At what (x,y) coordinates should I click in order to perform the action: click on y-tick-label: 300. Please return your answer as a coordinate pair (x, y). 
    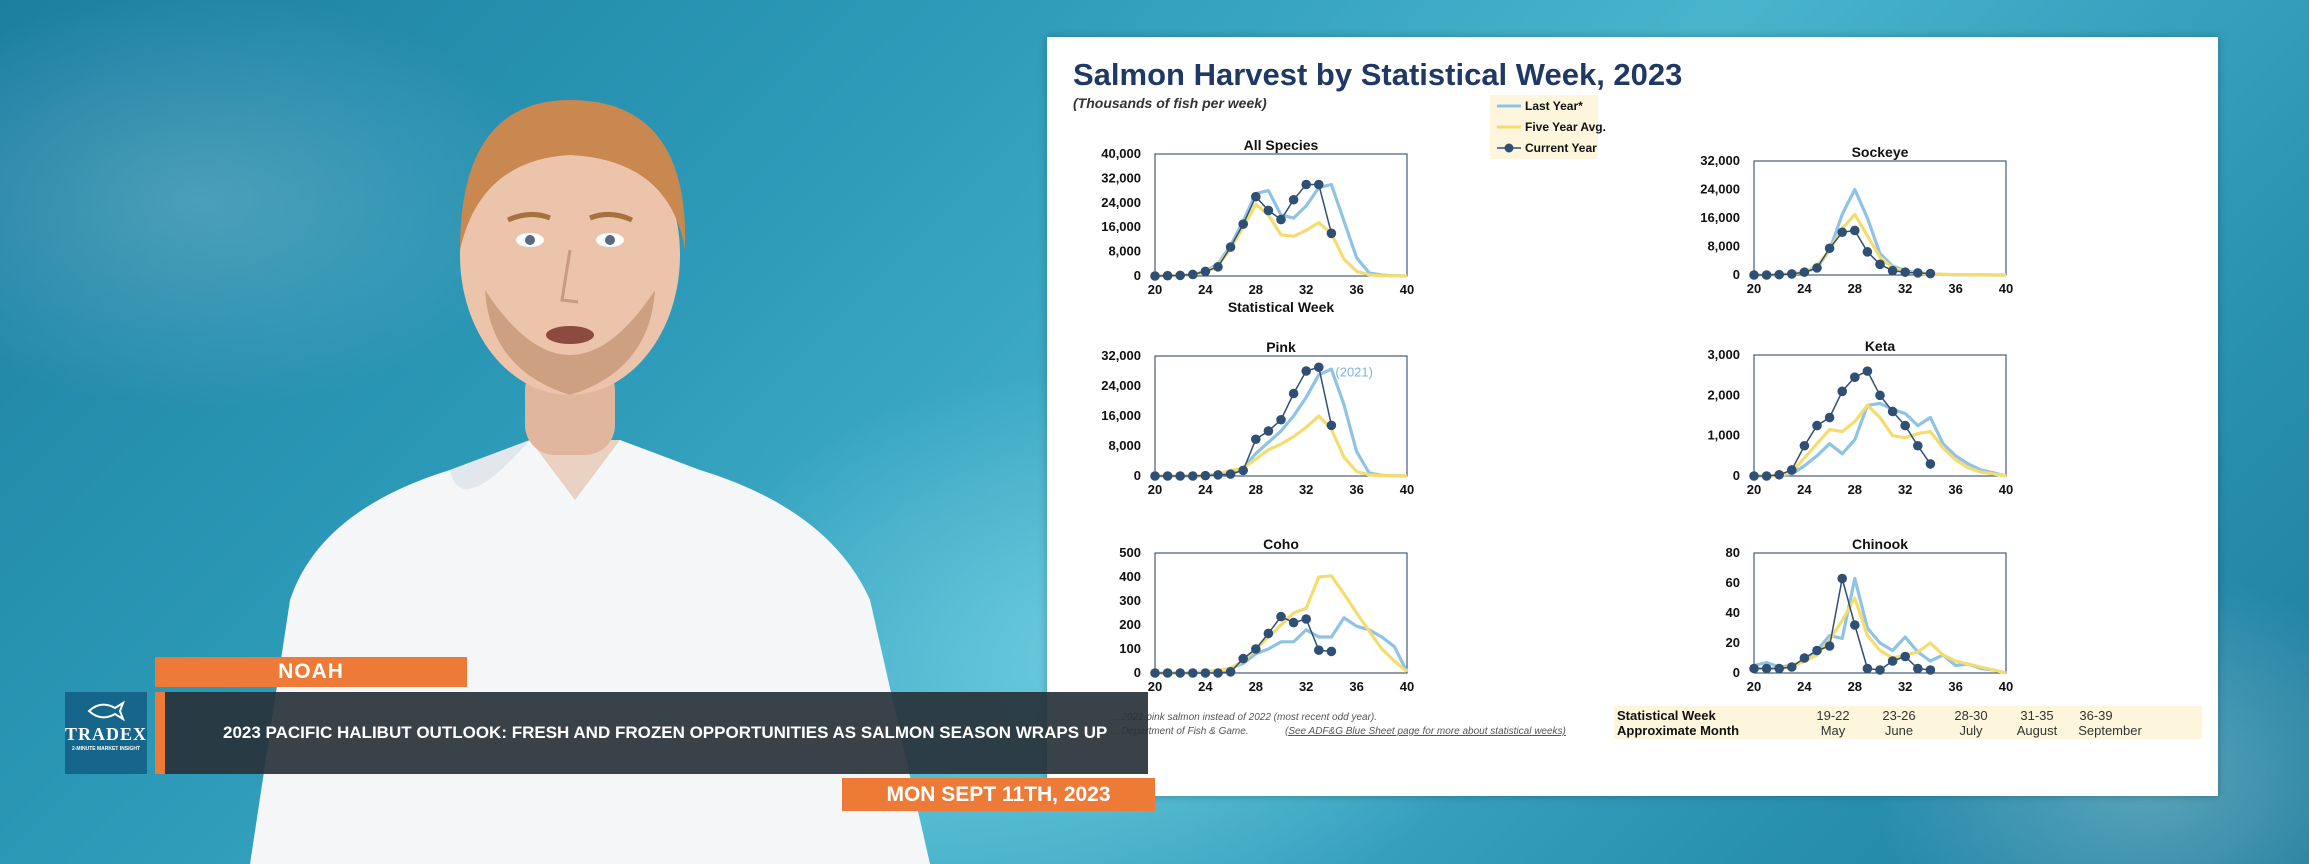
    Looking at the image, I should click on (1130, 600).